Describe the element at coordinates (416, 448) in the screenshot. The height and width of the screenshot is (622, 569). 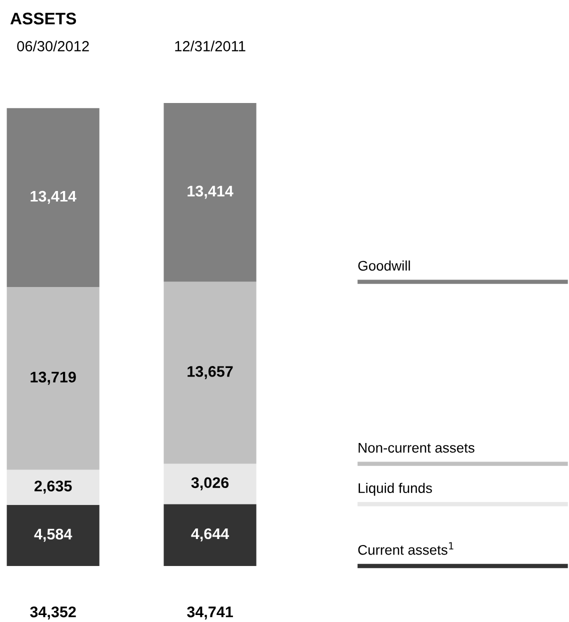
I see `text: Non-current assets` at that location.